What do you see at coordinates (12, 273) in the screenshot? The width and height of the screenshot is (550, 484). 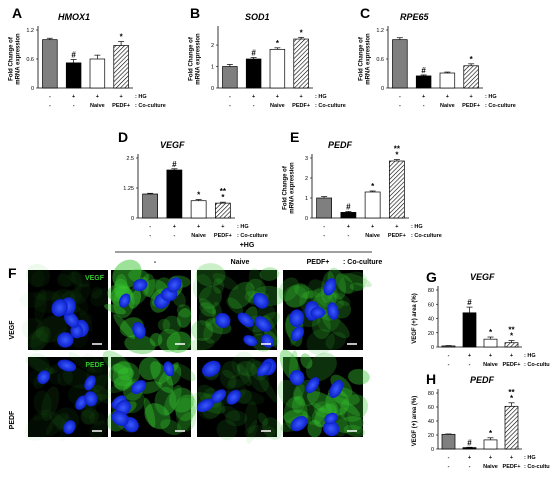 I see `panel-letter-f: F` at bounding box center [12, 273].